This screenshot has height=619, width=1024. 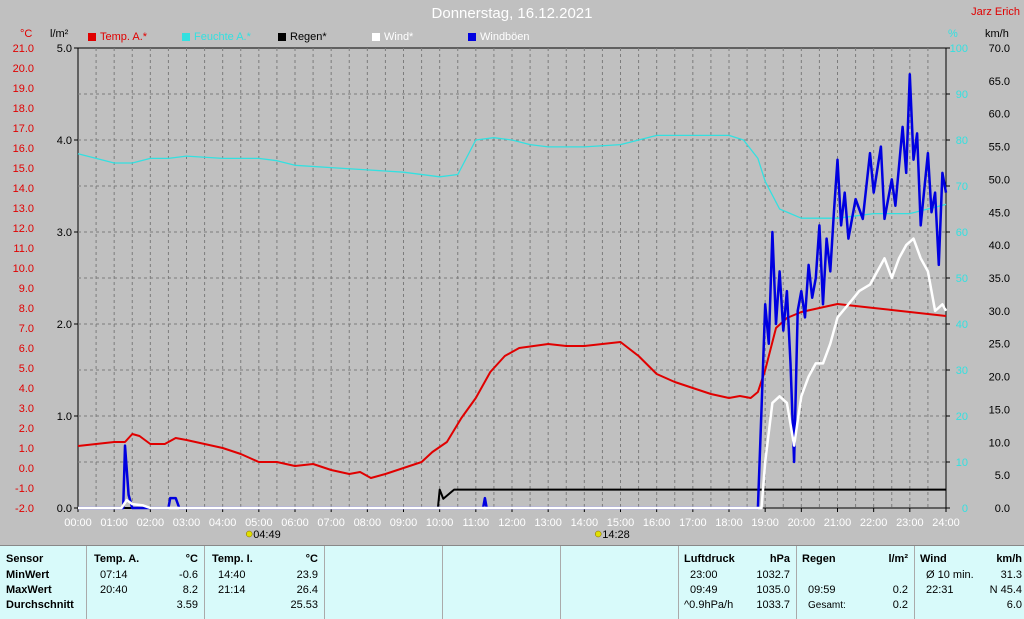 I want to click on wind-row2-value: N 45.4, so click(x=1005, y=590).